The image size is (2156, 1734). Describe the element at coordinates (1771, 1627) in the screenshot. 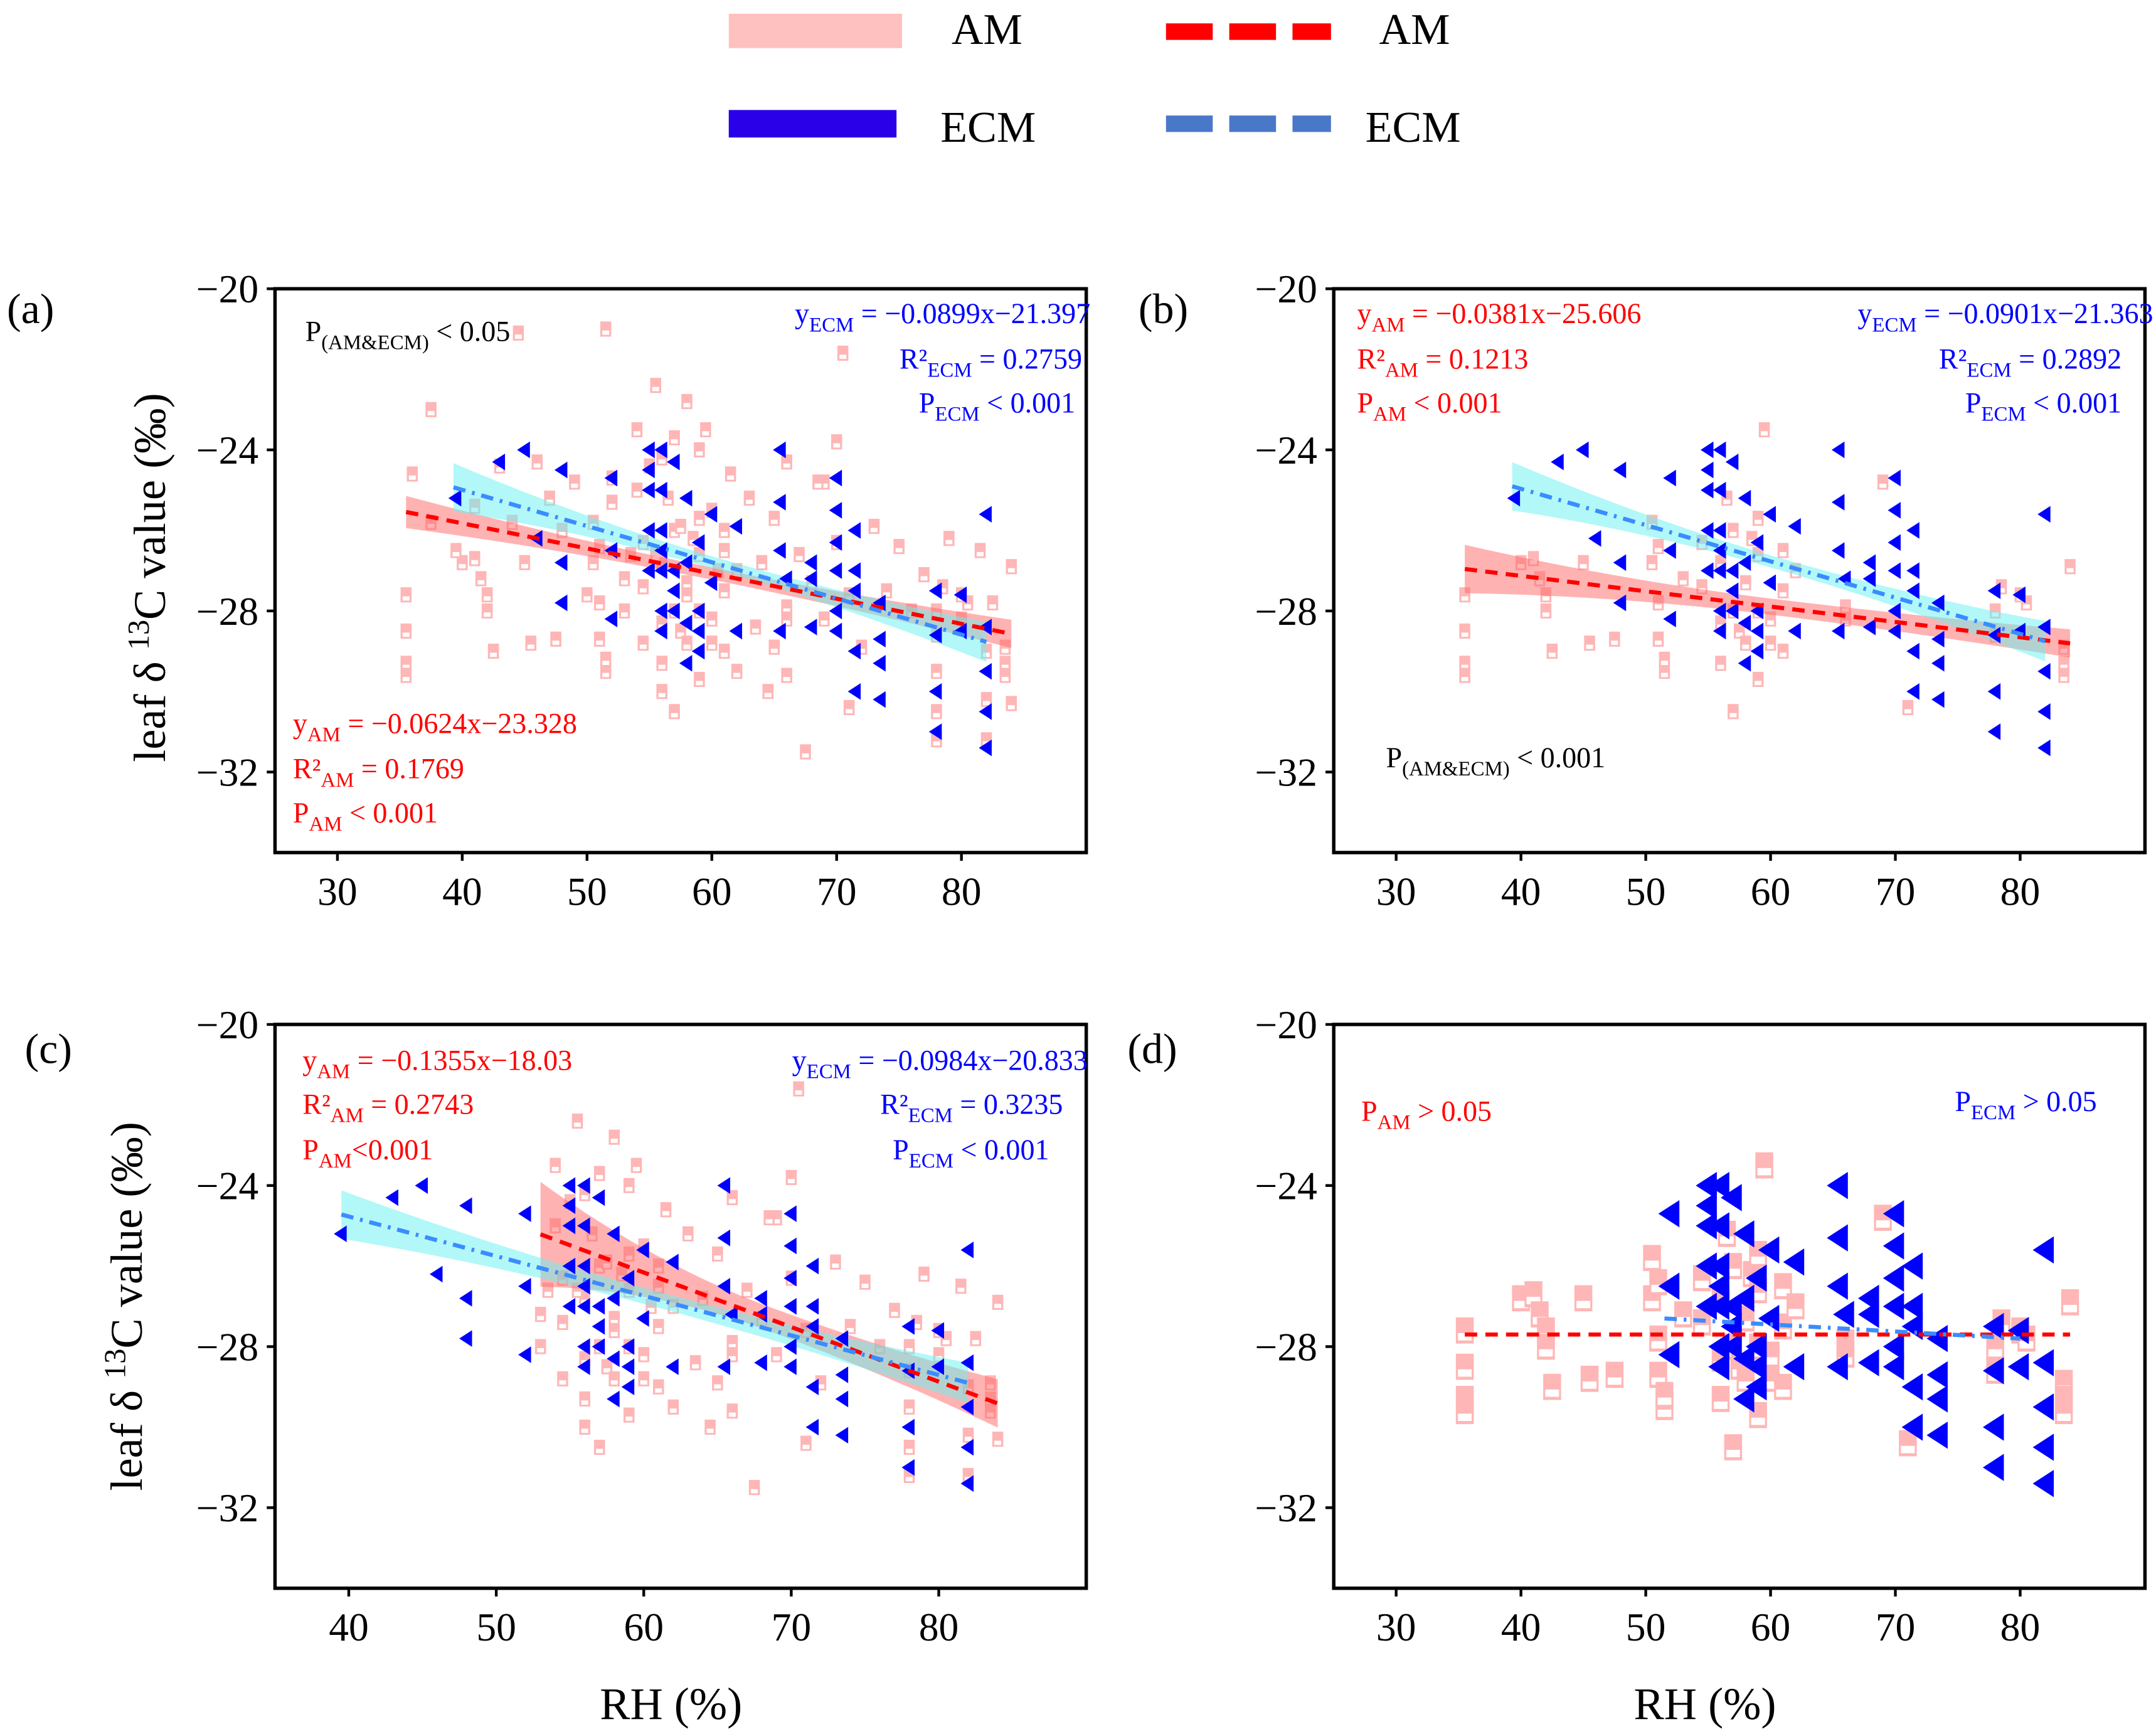

I see `x-tick-label: 60` at that location.